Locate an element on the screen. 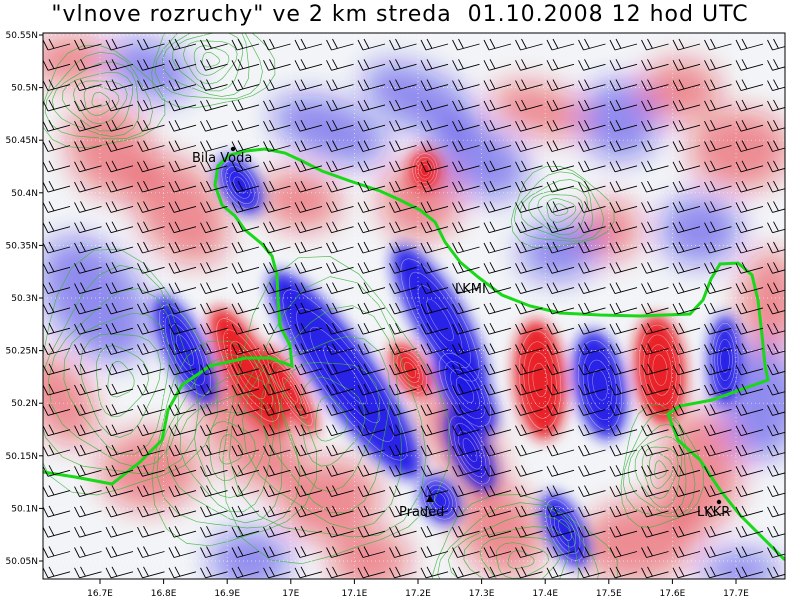 Image resolution: width=800 pixels, height=600 pixels. y-tick-label: 50.4N is located at coordinates (24, 194).